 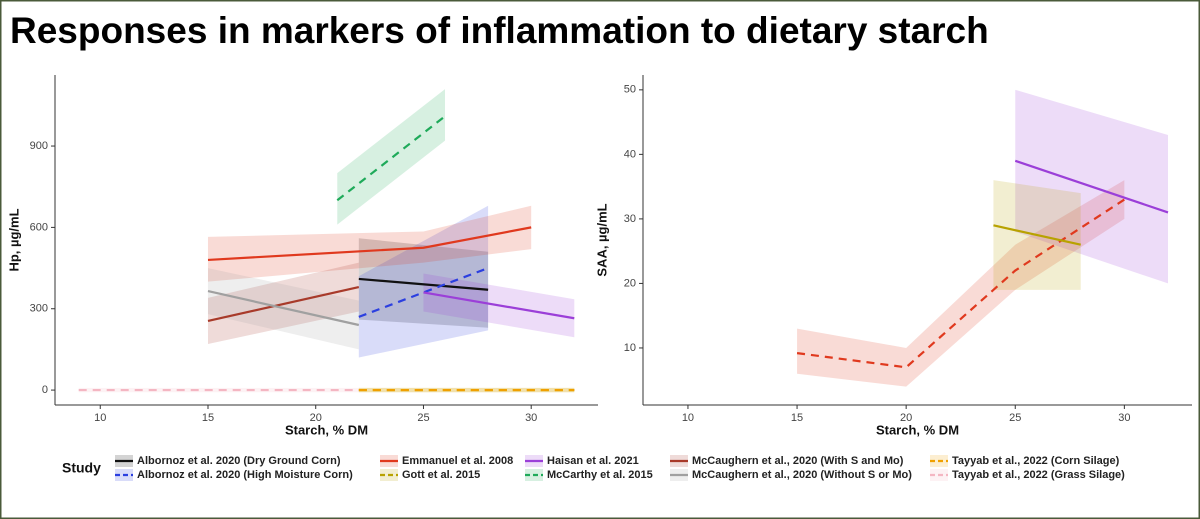 What do you see at coordinates (630, 90) in the screenshot?
I see `y-tick-label: 50` at bounding box center [630, 90].